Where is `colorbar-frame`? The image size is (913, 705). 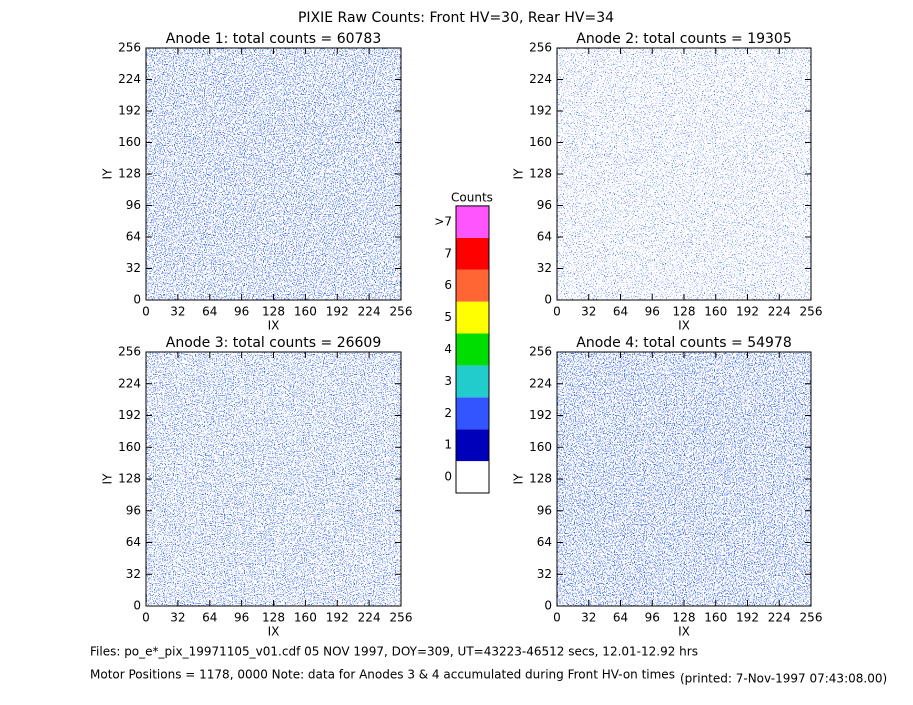 colorbar-frame is located at coordinates (472, 349).